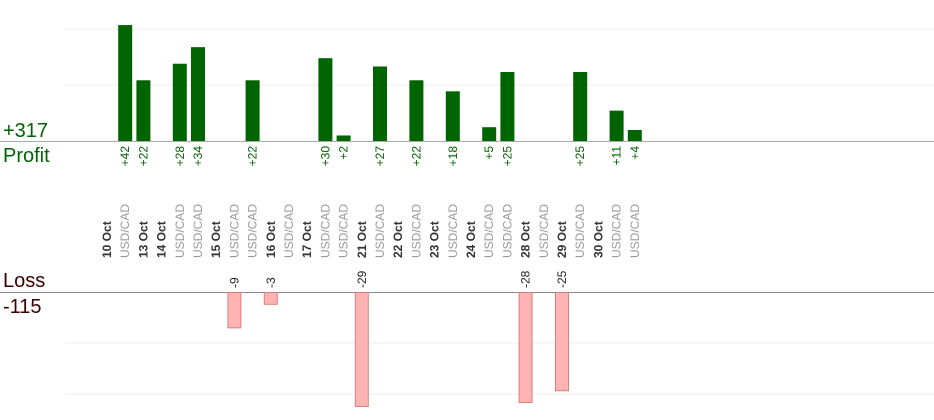 This screenshot has width=934, height=420. Describe the element at coordinates (617, 156) in the screenshot. I see `profit-value-label: +11` at that location.